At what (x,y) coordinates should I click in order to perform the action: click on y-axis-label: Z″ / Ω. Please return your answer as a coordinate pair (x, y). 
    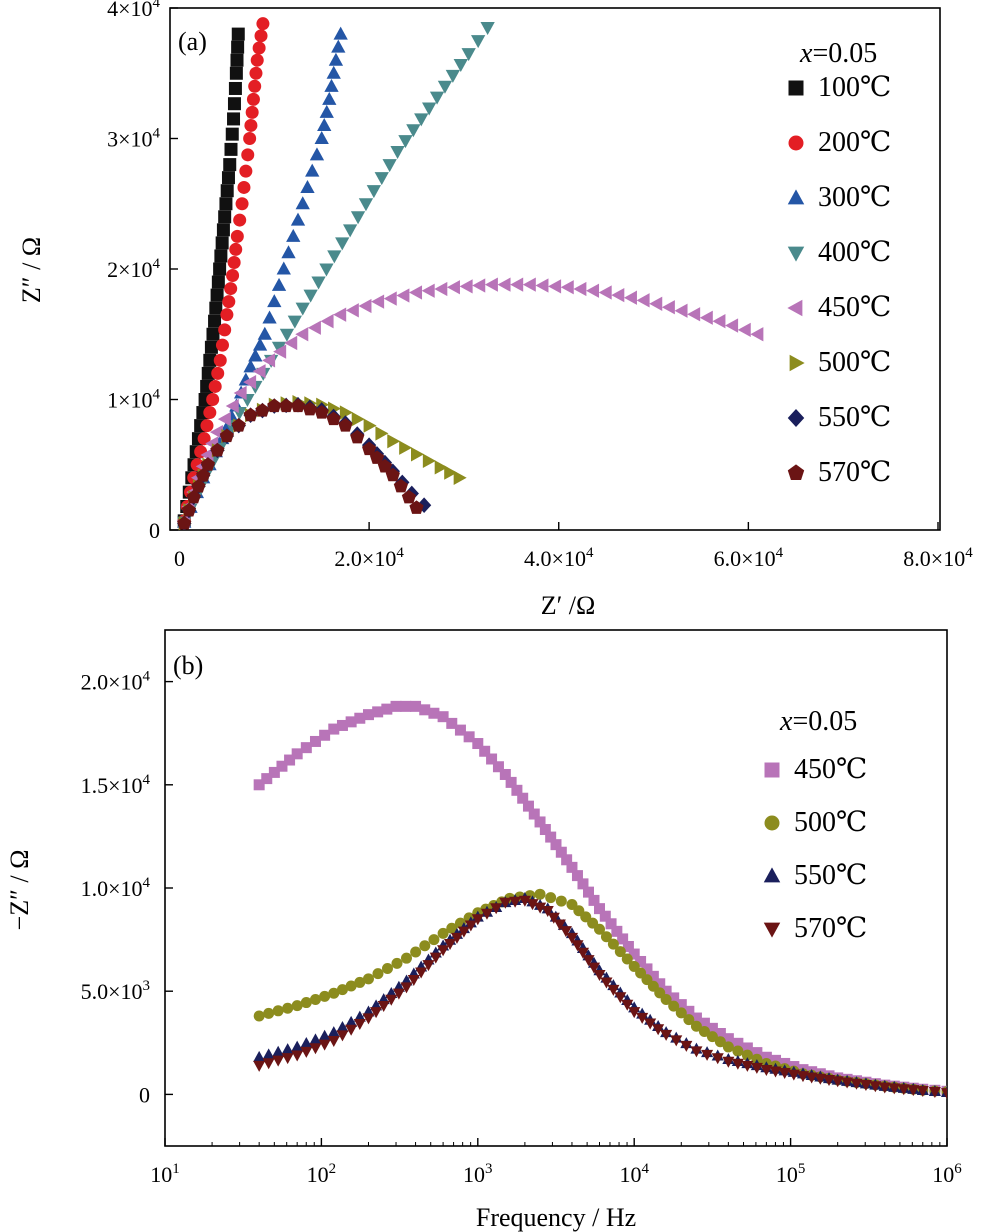
    Looking at the image, I should click on (31, 270).